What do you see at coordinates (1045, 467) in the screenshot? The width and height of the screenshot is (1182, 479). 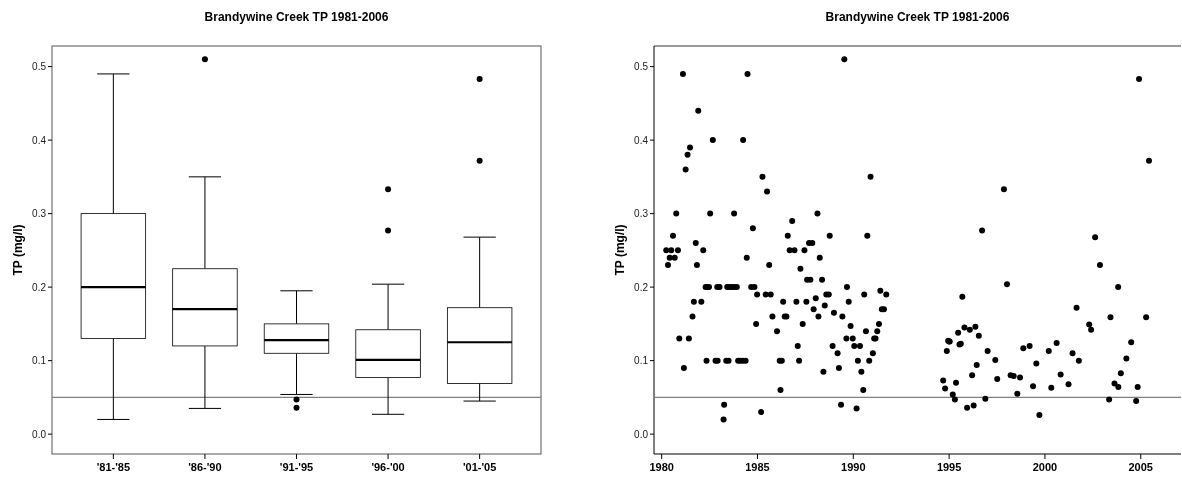 I see `x-tick-label: 2000` at bounding box center [1045, 467].